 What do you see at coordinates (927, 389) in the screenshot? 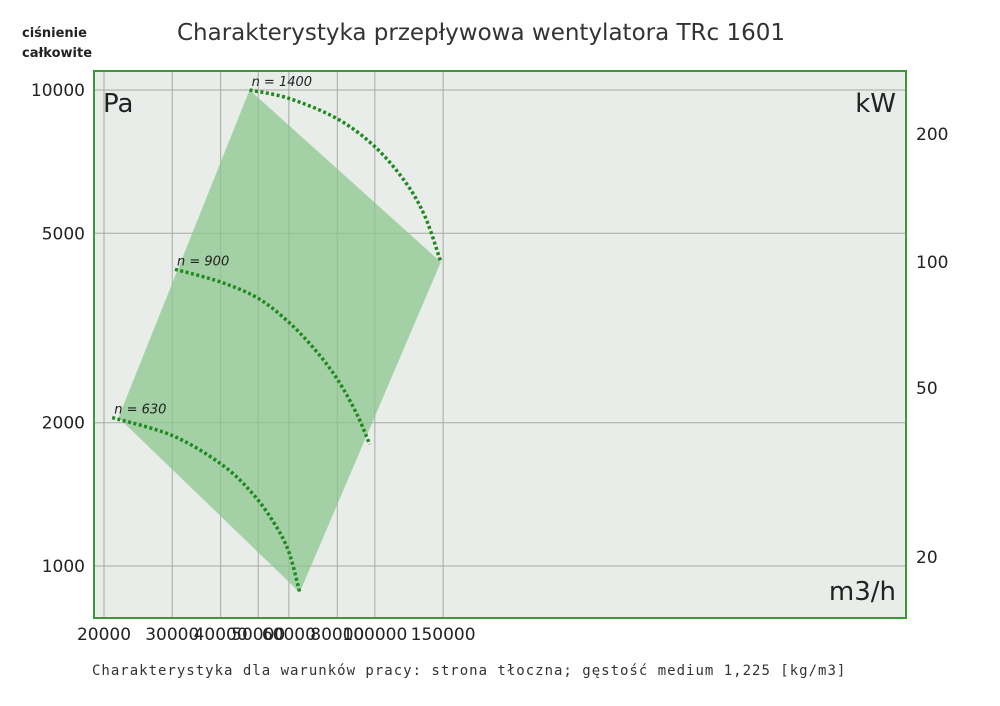
I see `y2-tick-label: 50` at bounding box center [927, 389].